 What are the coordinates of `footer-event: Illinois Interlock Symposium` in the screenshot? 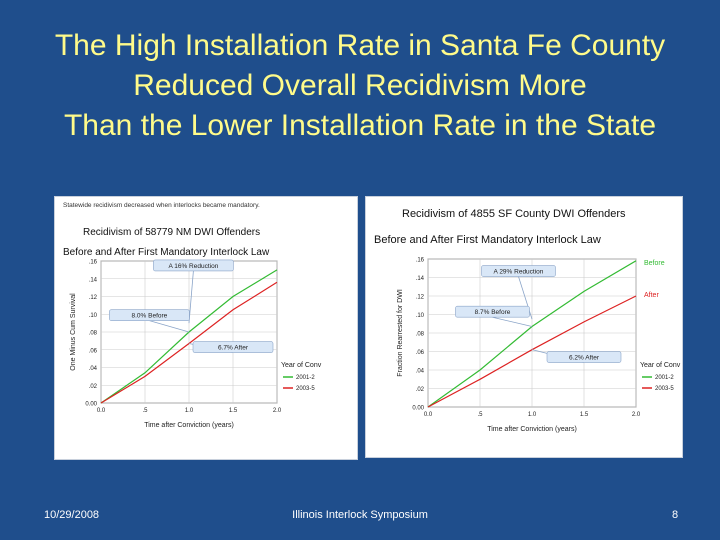 It's located at (360, 515).